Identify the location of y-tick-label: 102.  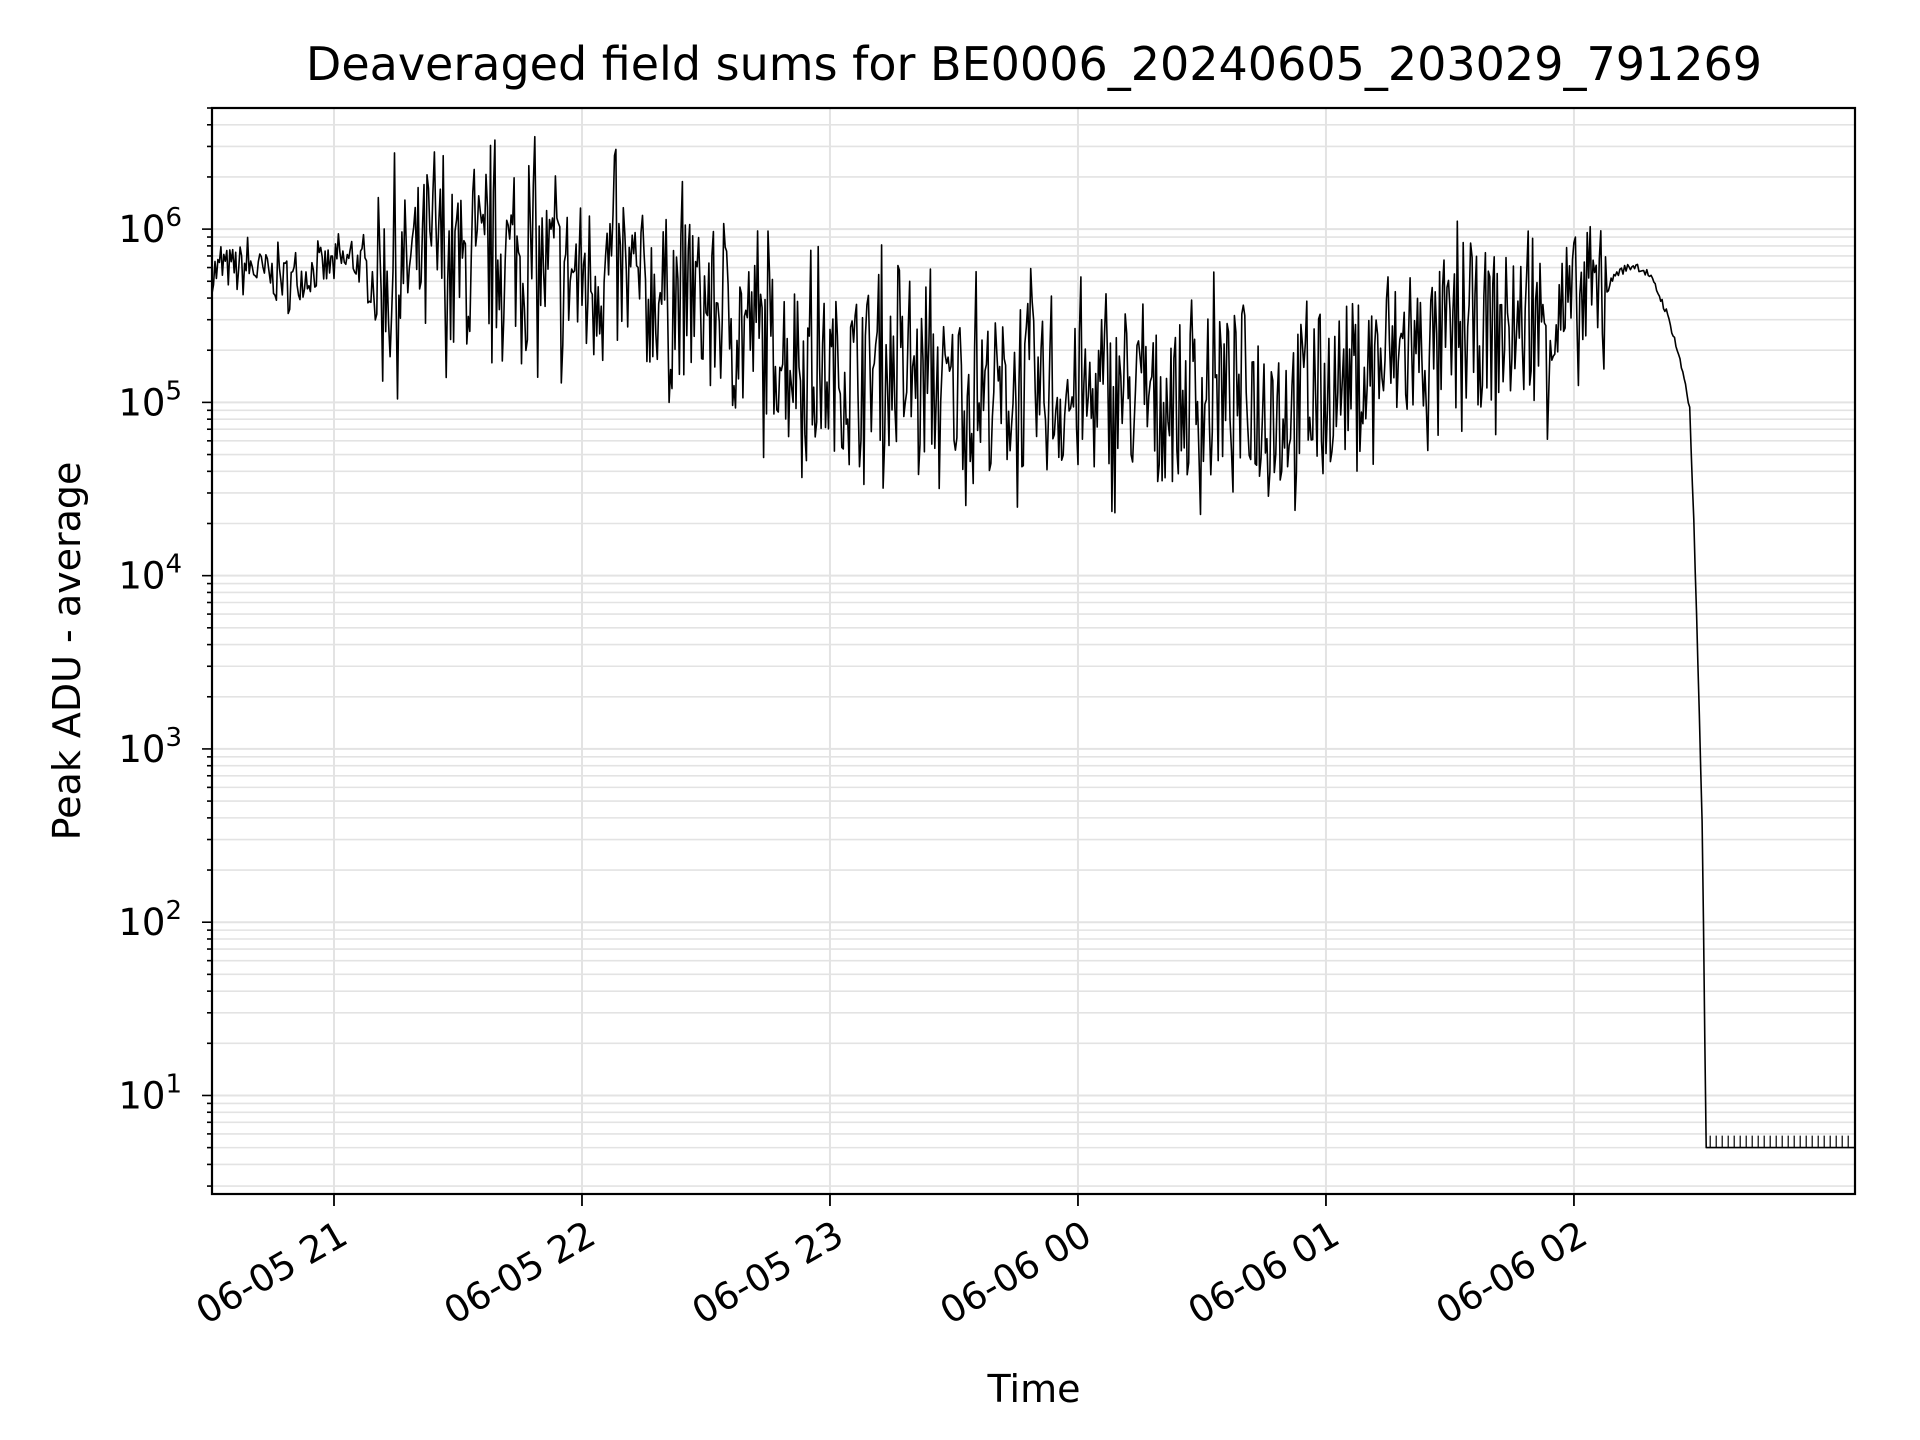
(150, 920).